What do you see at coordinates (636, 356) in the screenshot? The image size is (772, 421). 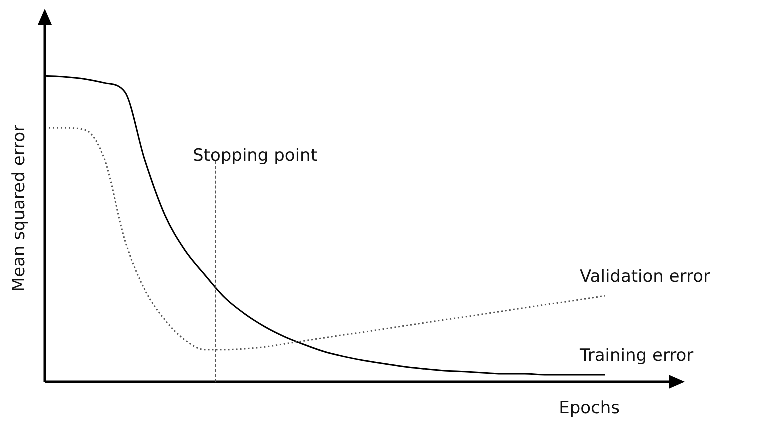 I see `series-label: Training error` at bounding box center [636, 356].